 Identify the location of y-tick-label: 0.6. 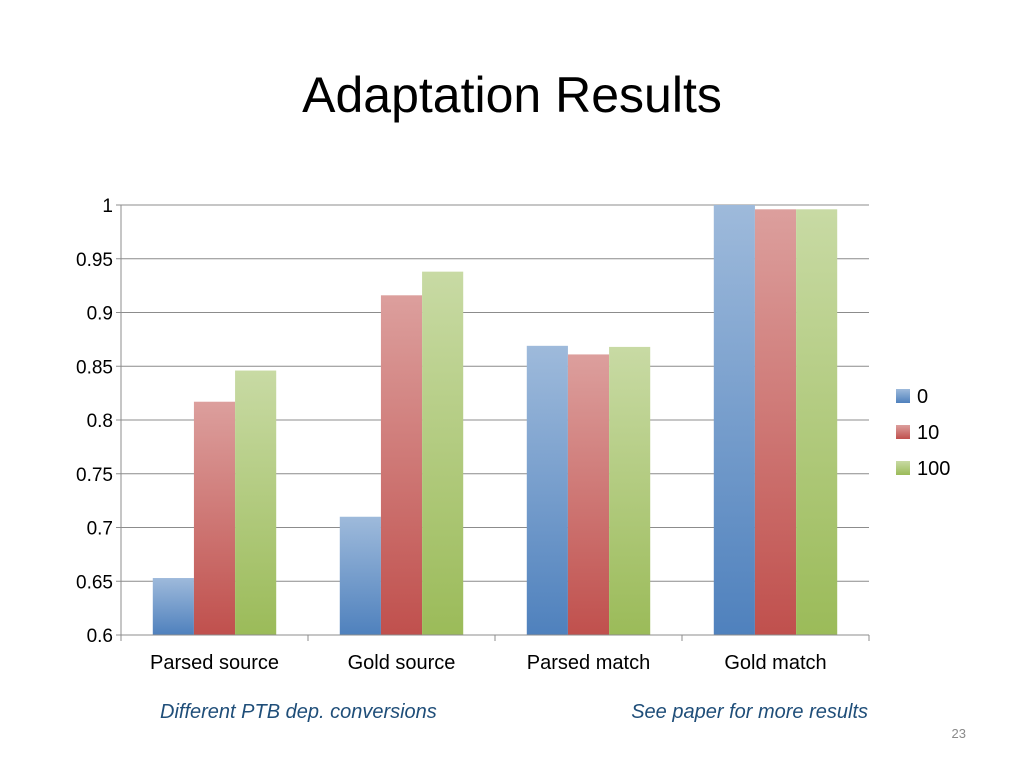
(100, 636).